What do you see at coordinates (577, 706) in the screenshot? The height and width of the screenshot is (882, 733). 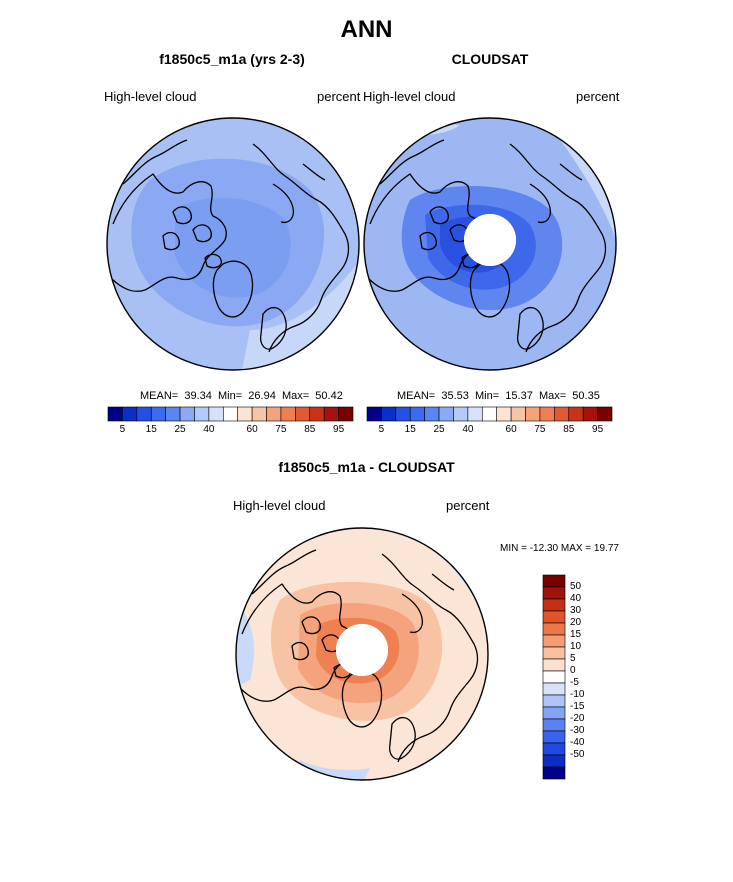 I see `colorbar-tick-label: -15` at bounding box center [577, 706].